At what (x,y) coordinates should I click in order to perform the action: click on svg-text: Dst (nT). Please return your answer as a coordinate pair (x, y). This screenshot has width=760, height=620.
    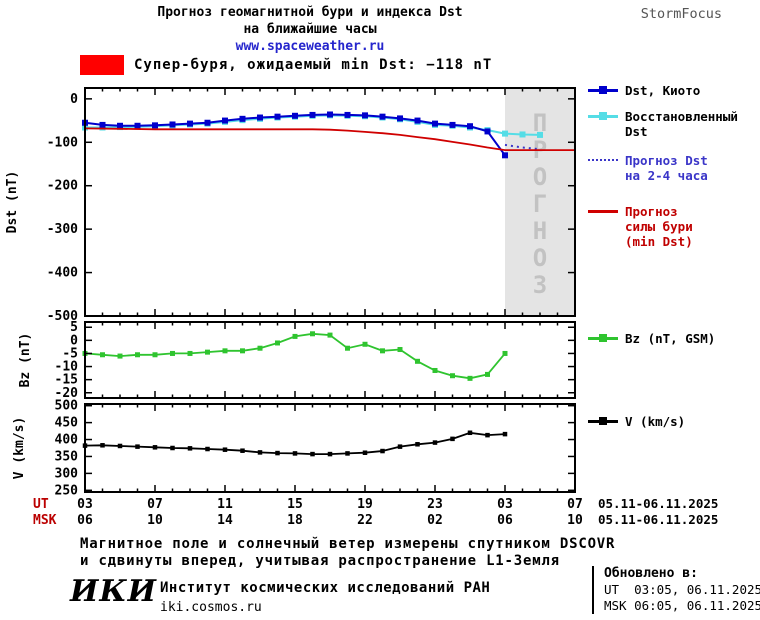
    Looking at the image, I should click on (12, 202).